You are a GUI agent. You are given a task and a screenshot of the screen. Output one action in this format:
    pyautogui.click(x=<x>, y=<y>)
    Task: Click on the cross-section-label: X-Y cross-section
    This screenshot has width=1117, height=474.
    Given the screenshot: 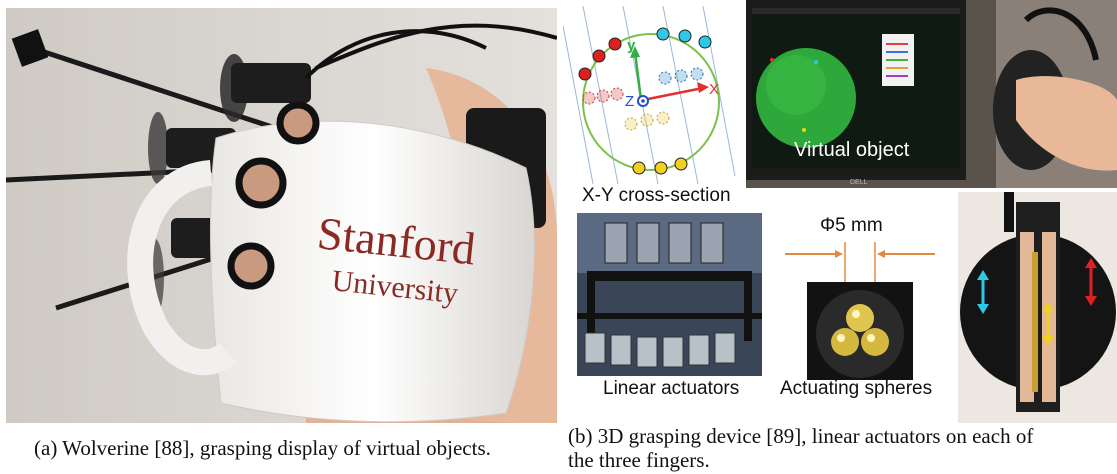 What is the action you would take?
    pyautogui.click(x=656, y=195)
    